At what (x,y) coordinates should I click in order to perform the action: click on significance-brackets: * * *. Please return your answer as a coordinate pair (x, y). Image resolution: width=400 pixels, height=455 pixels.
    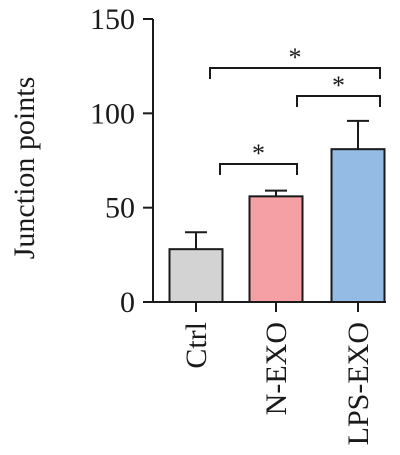
    Looking at the image, I should click on (295, 109).